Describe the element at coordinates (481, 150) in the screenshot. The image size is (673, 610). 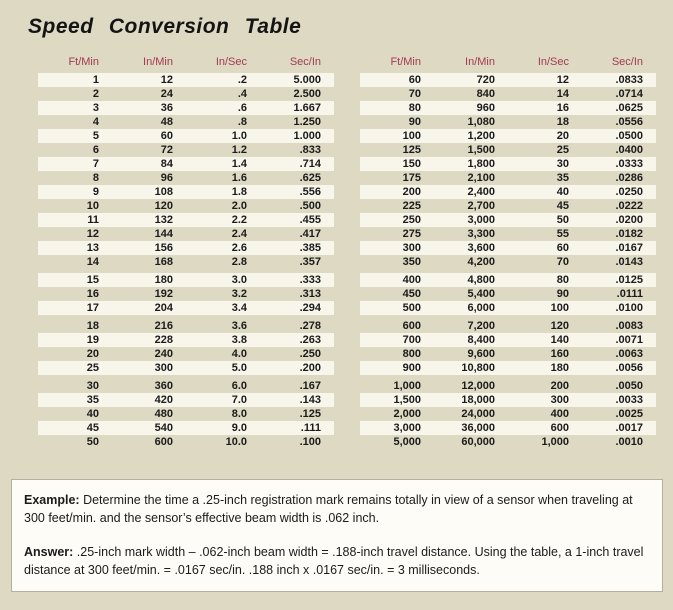
I see `cell: 1,500` at that location.